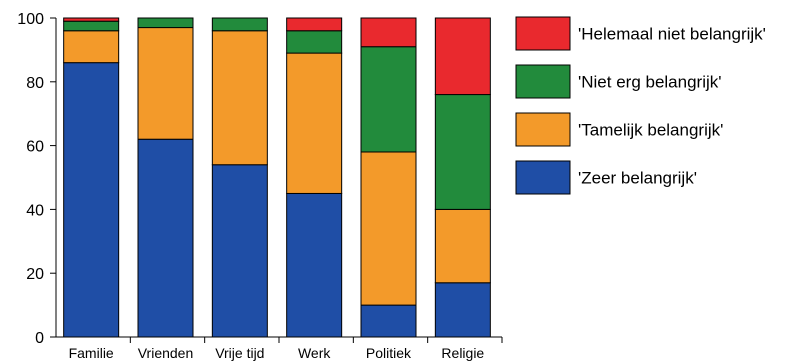  Describe the element at coordinates (650, 82) in the screenshot. I see `legend-label: 'Niet erg belangrijk'` at that location.